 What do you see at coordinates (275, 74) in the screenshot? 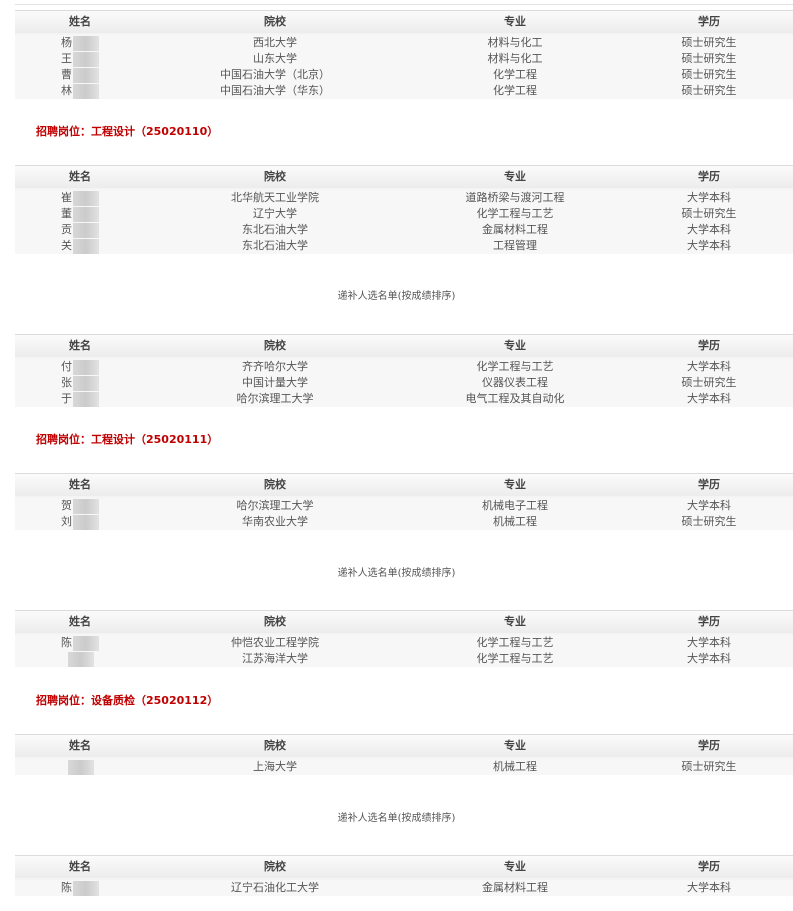
I see `school-cell: 中国石油大学（北京）` at bounding box center [275, 74].